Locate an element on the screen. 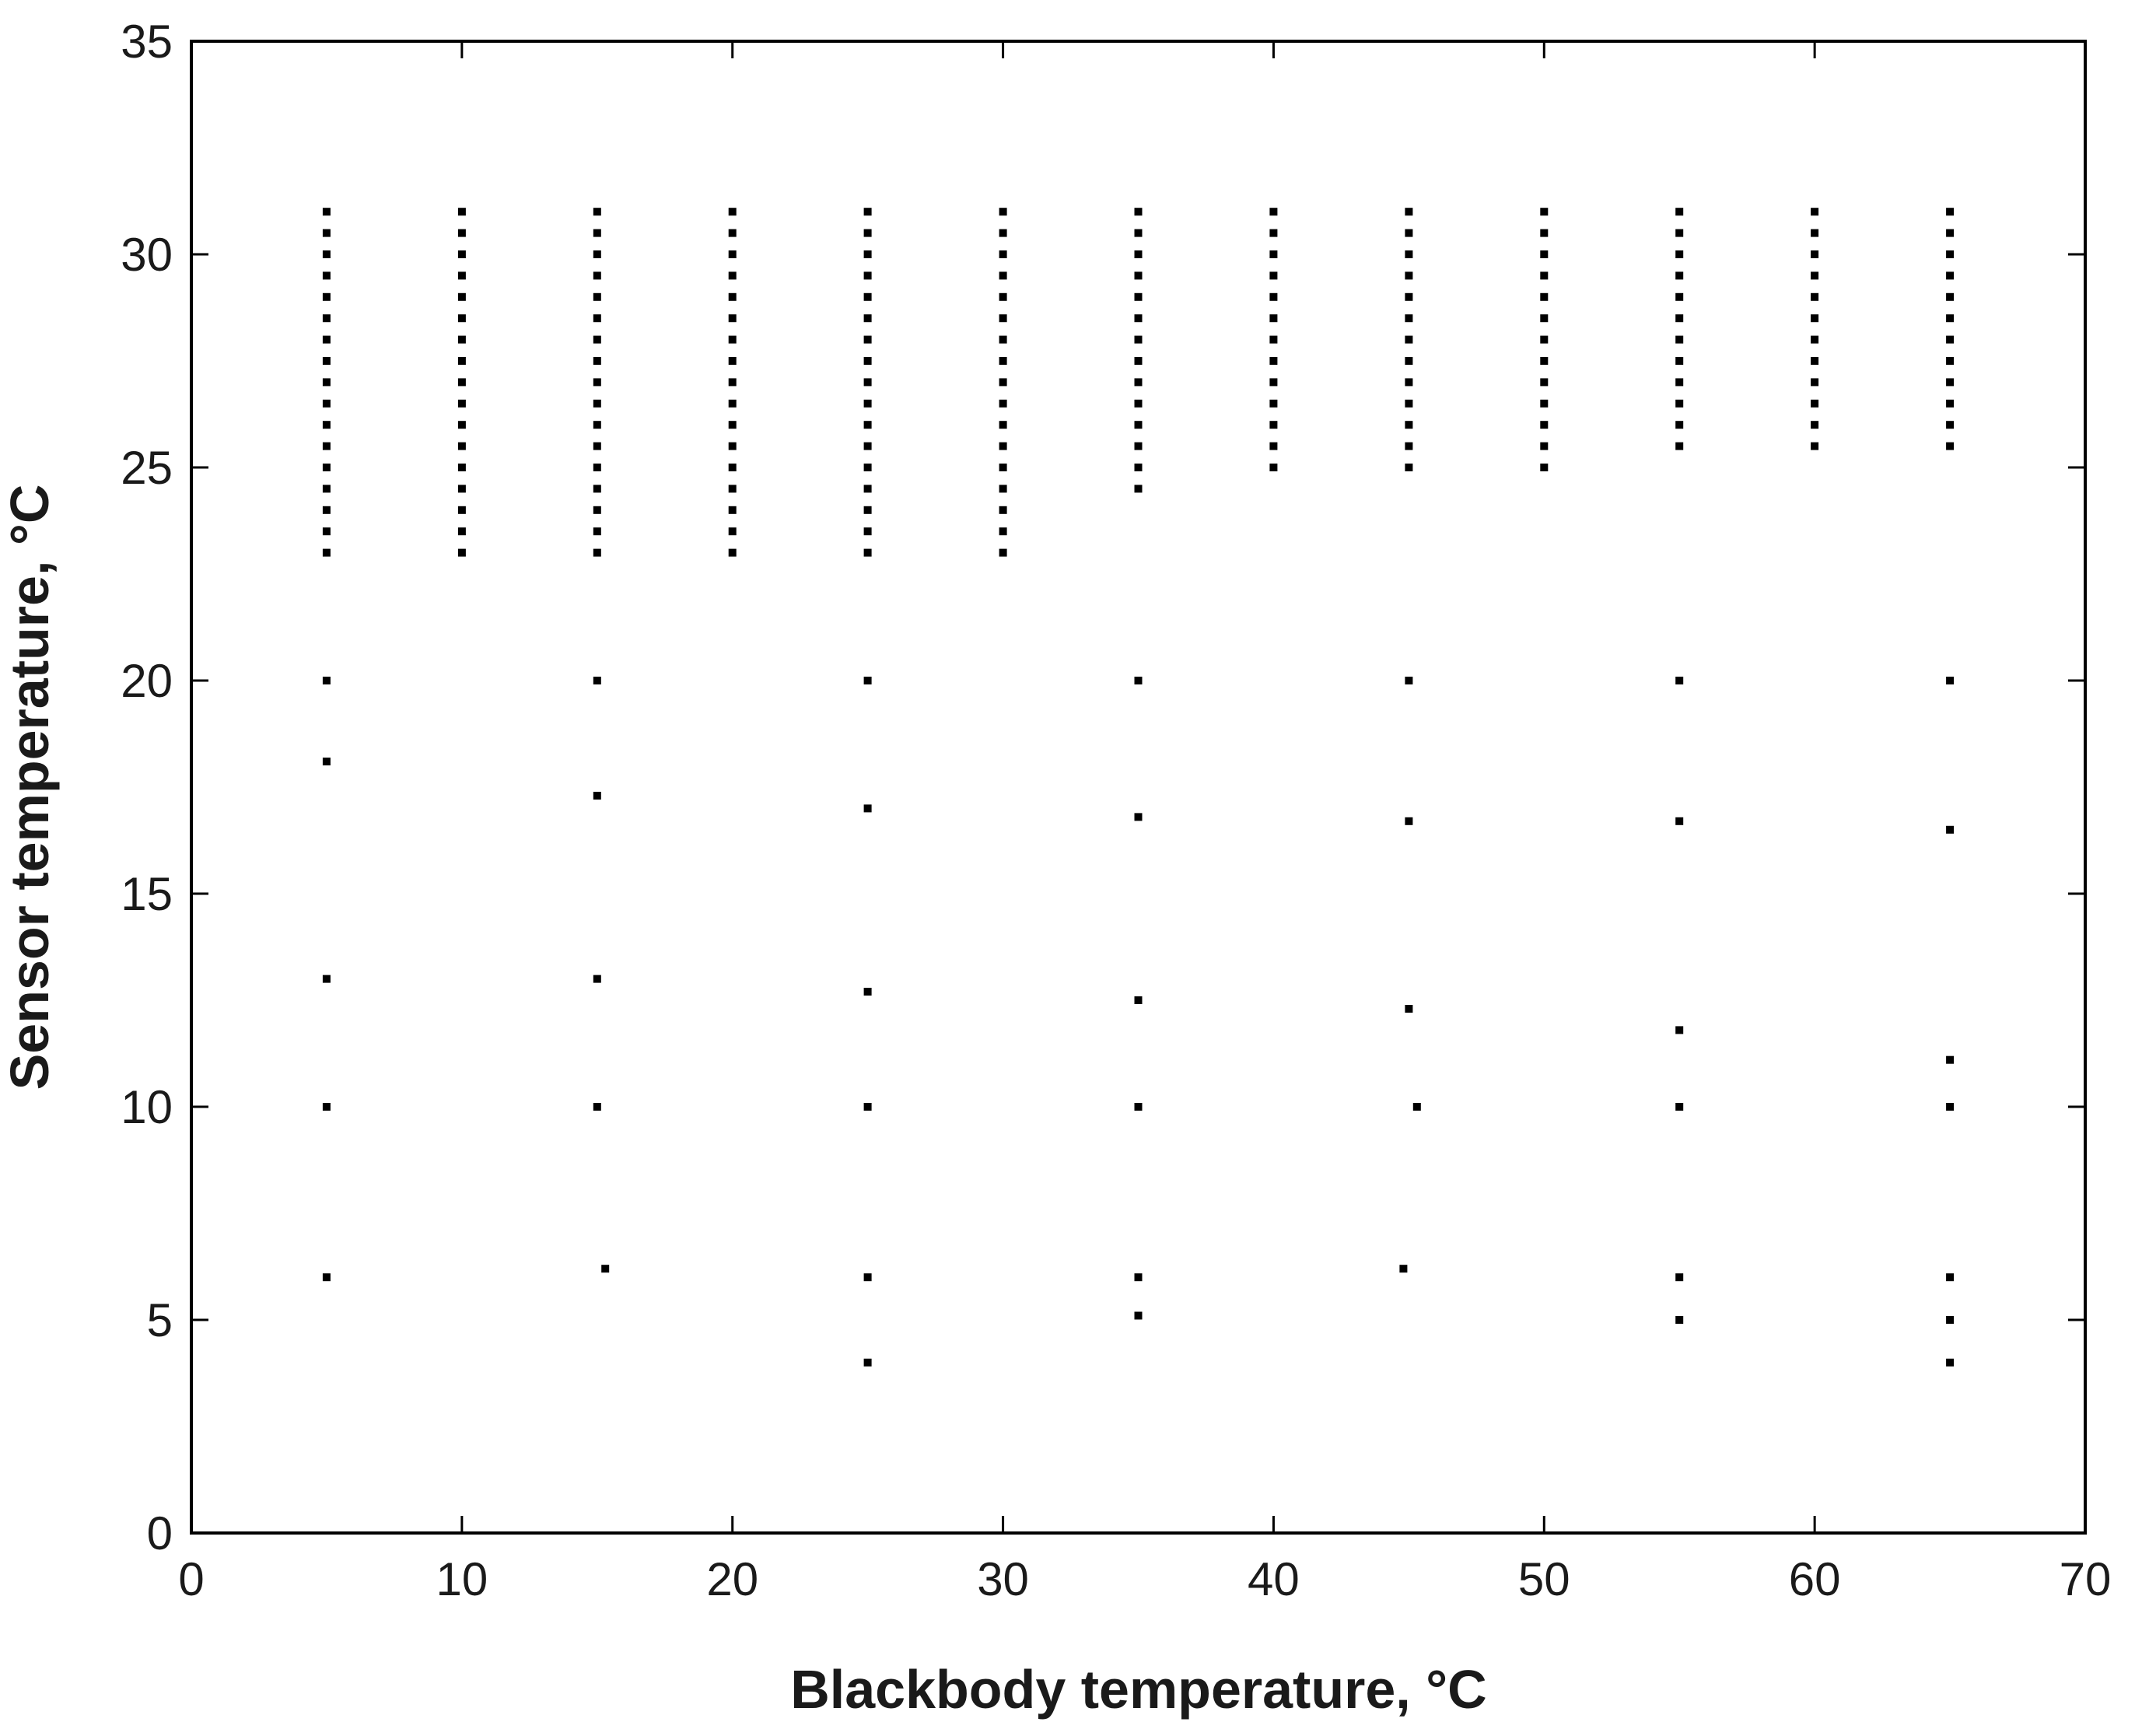 The image size is (2135, 1736). x-tick-label: 10 is located at coordinates (462, 1579).